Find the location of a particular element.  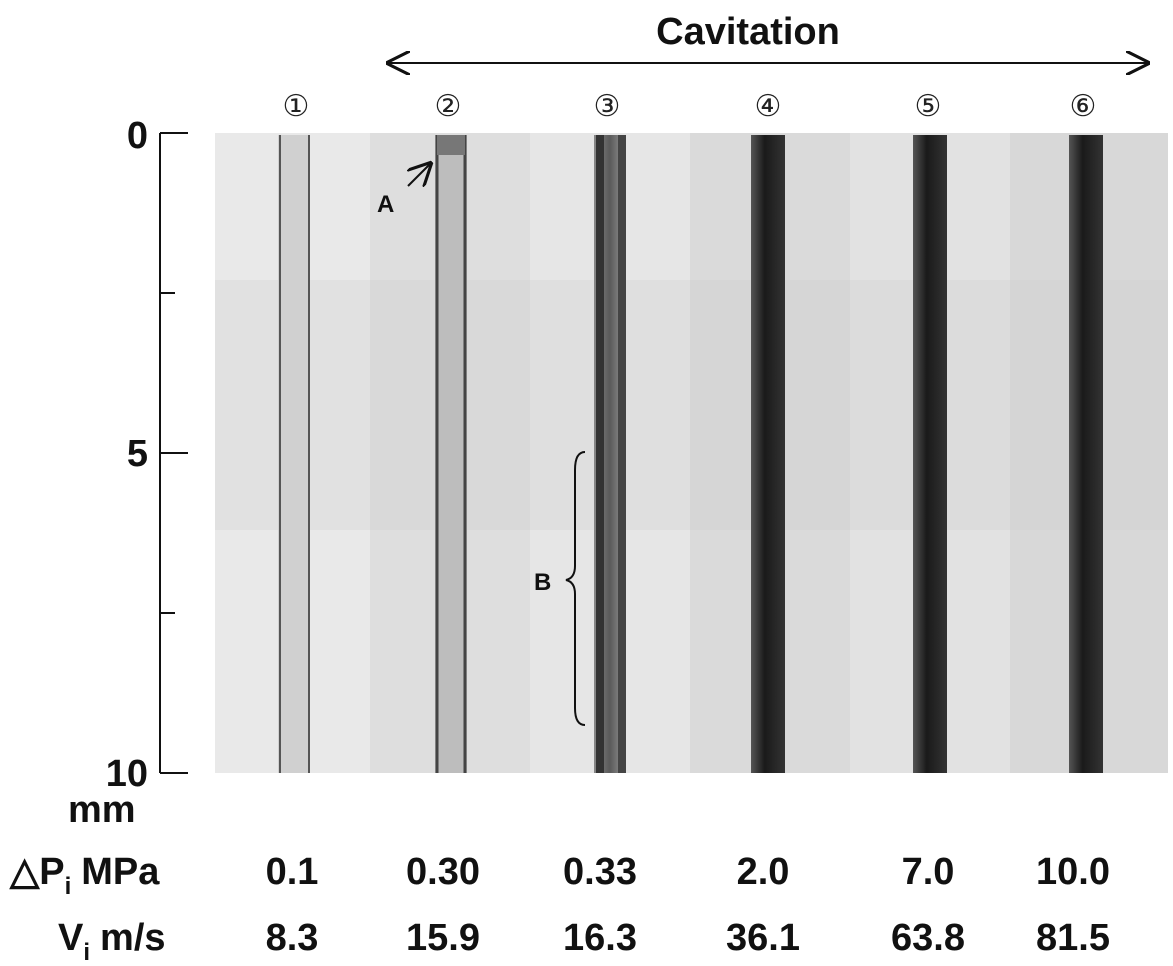

scale-label: 5 is located at coordinates (137, 454).